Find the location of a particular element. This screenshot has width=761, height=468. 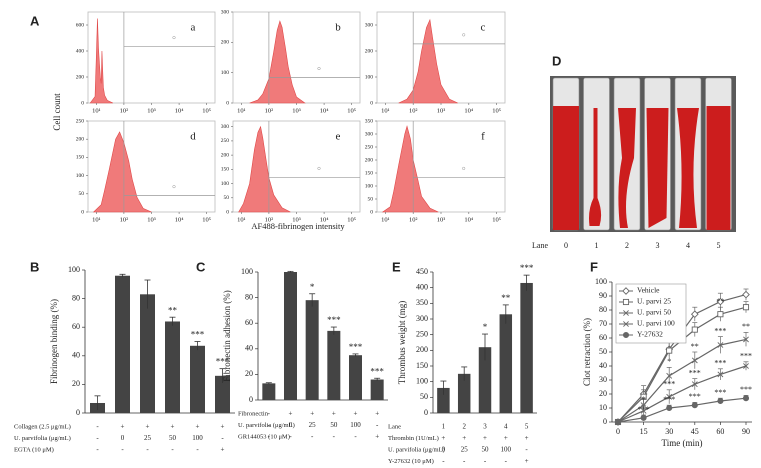

x-axis-label: AF488-fibrinogen intensity is located at coordinates (298, 226).